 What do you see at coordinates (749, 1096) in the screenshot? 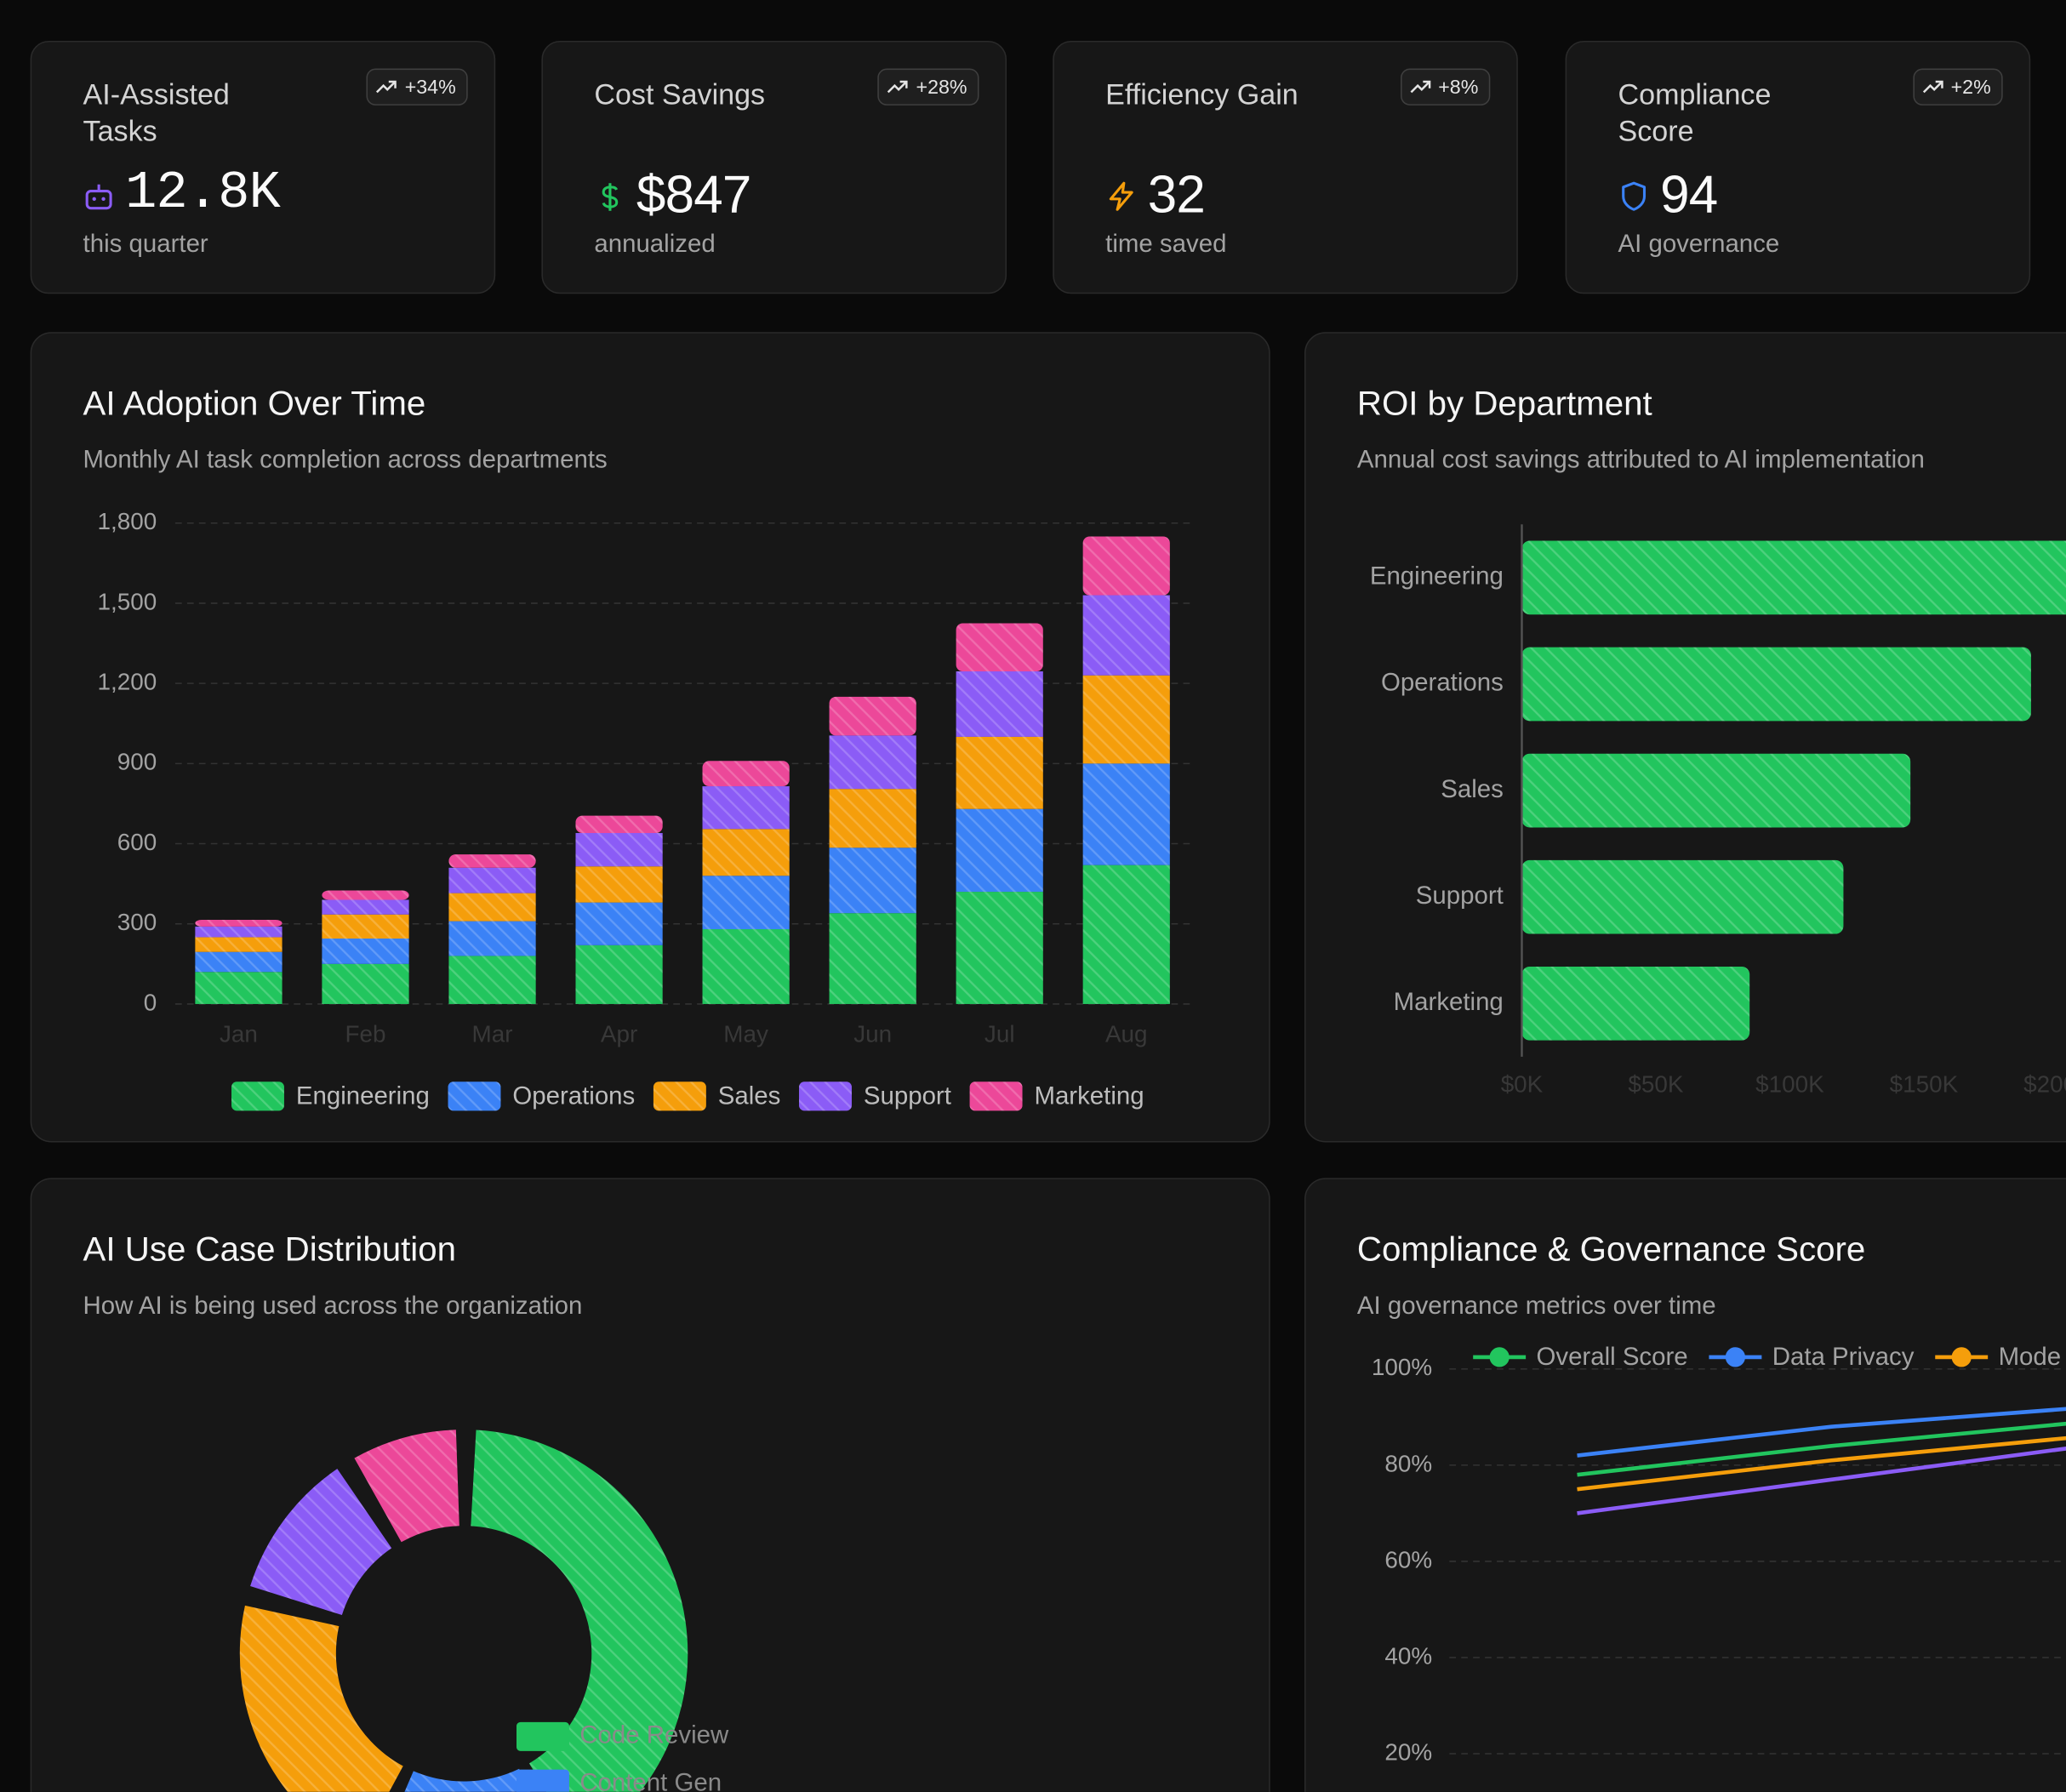
I see `legend-label: Sales` at bounding box center [749, 1096].